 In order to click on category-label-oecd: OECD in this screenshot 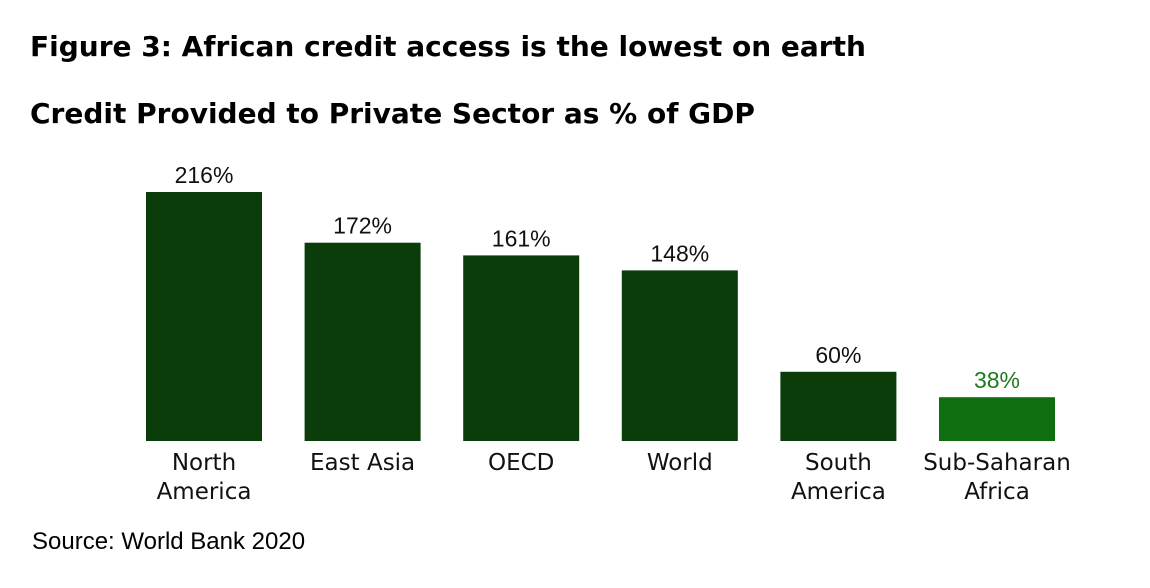, I will do `click(521, 463)`.